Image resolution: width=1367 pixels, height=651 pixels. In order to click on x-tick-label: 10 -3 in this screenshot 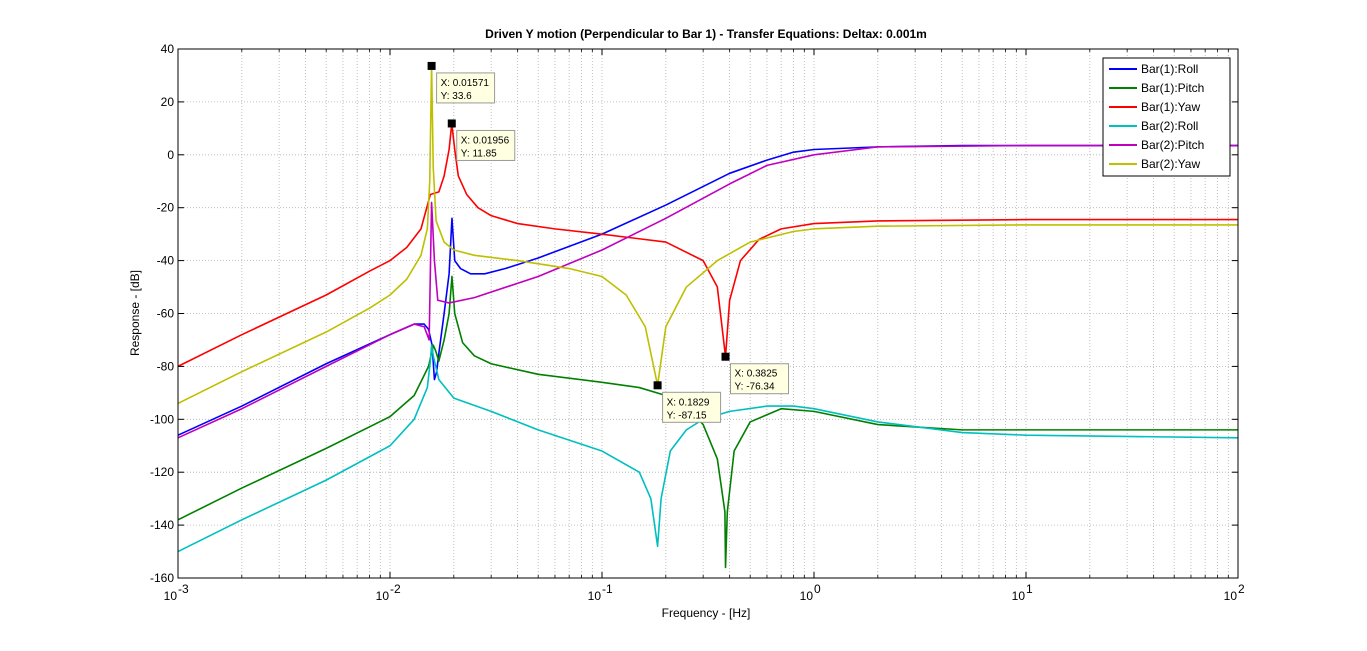, I will do `click(176, 592)`.